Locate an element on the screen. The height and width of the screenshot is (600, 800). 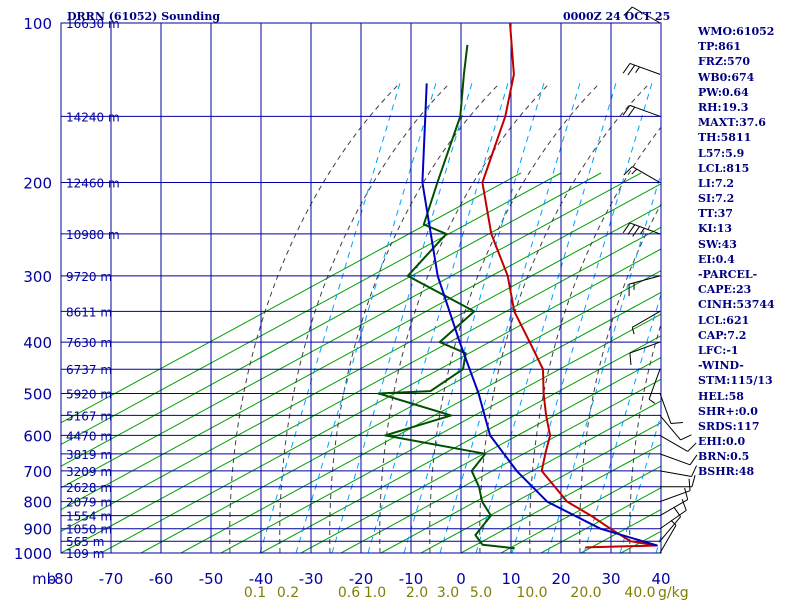
height-label: 5167 m is located at coordinates (89, 416).